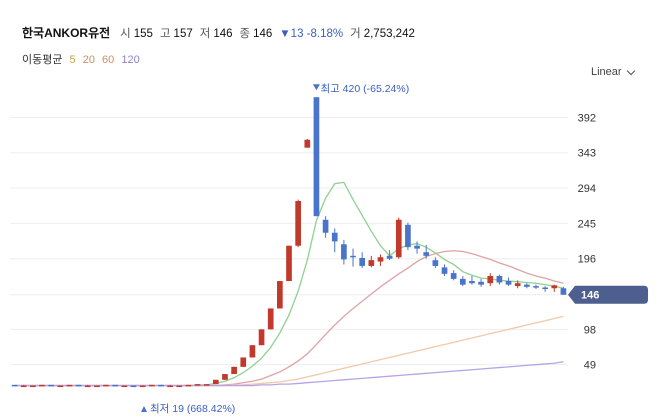 The width and height of the screenshot is (658, 419). Describe the element at coordinates (587, 118) in the screenshot. I see `y-tick-label: 392` at that location.